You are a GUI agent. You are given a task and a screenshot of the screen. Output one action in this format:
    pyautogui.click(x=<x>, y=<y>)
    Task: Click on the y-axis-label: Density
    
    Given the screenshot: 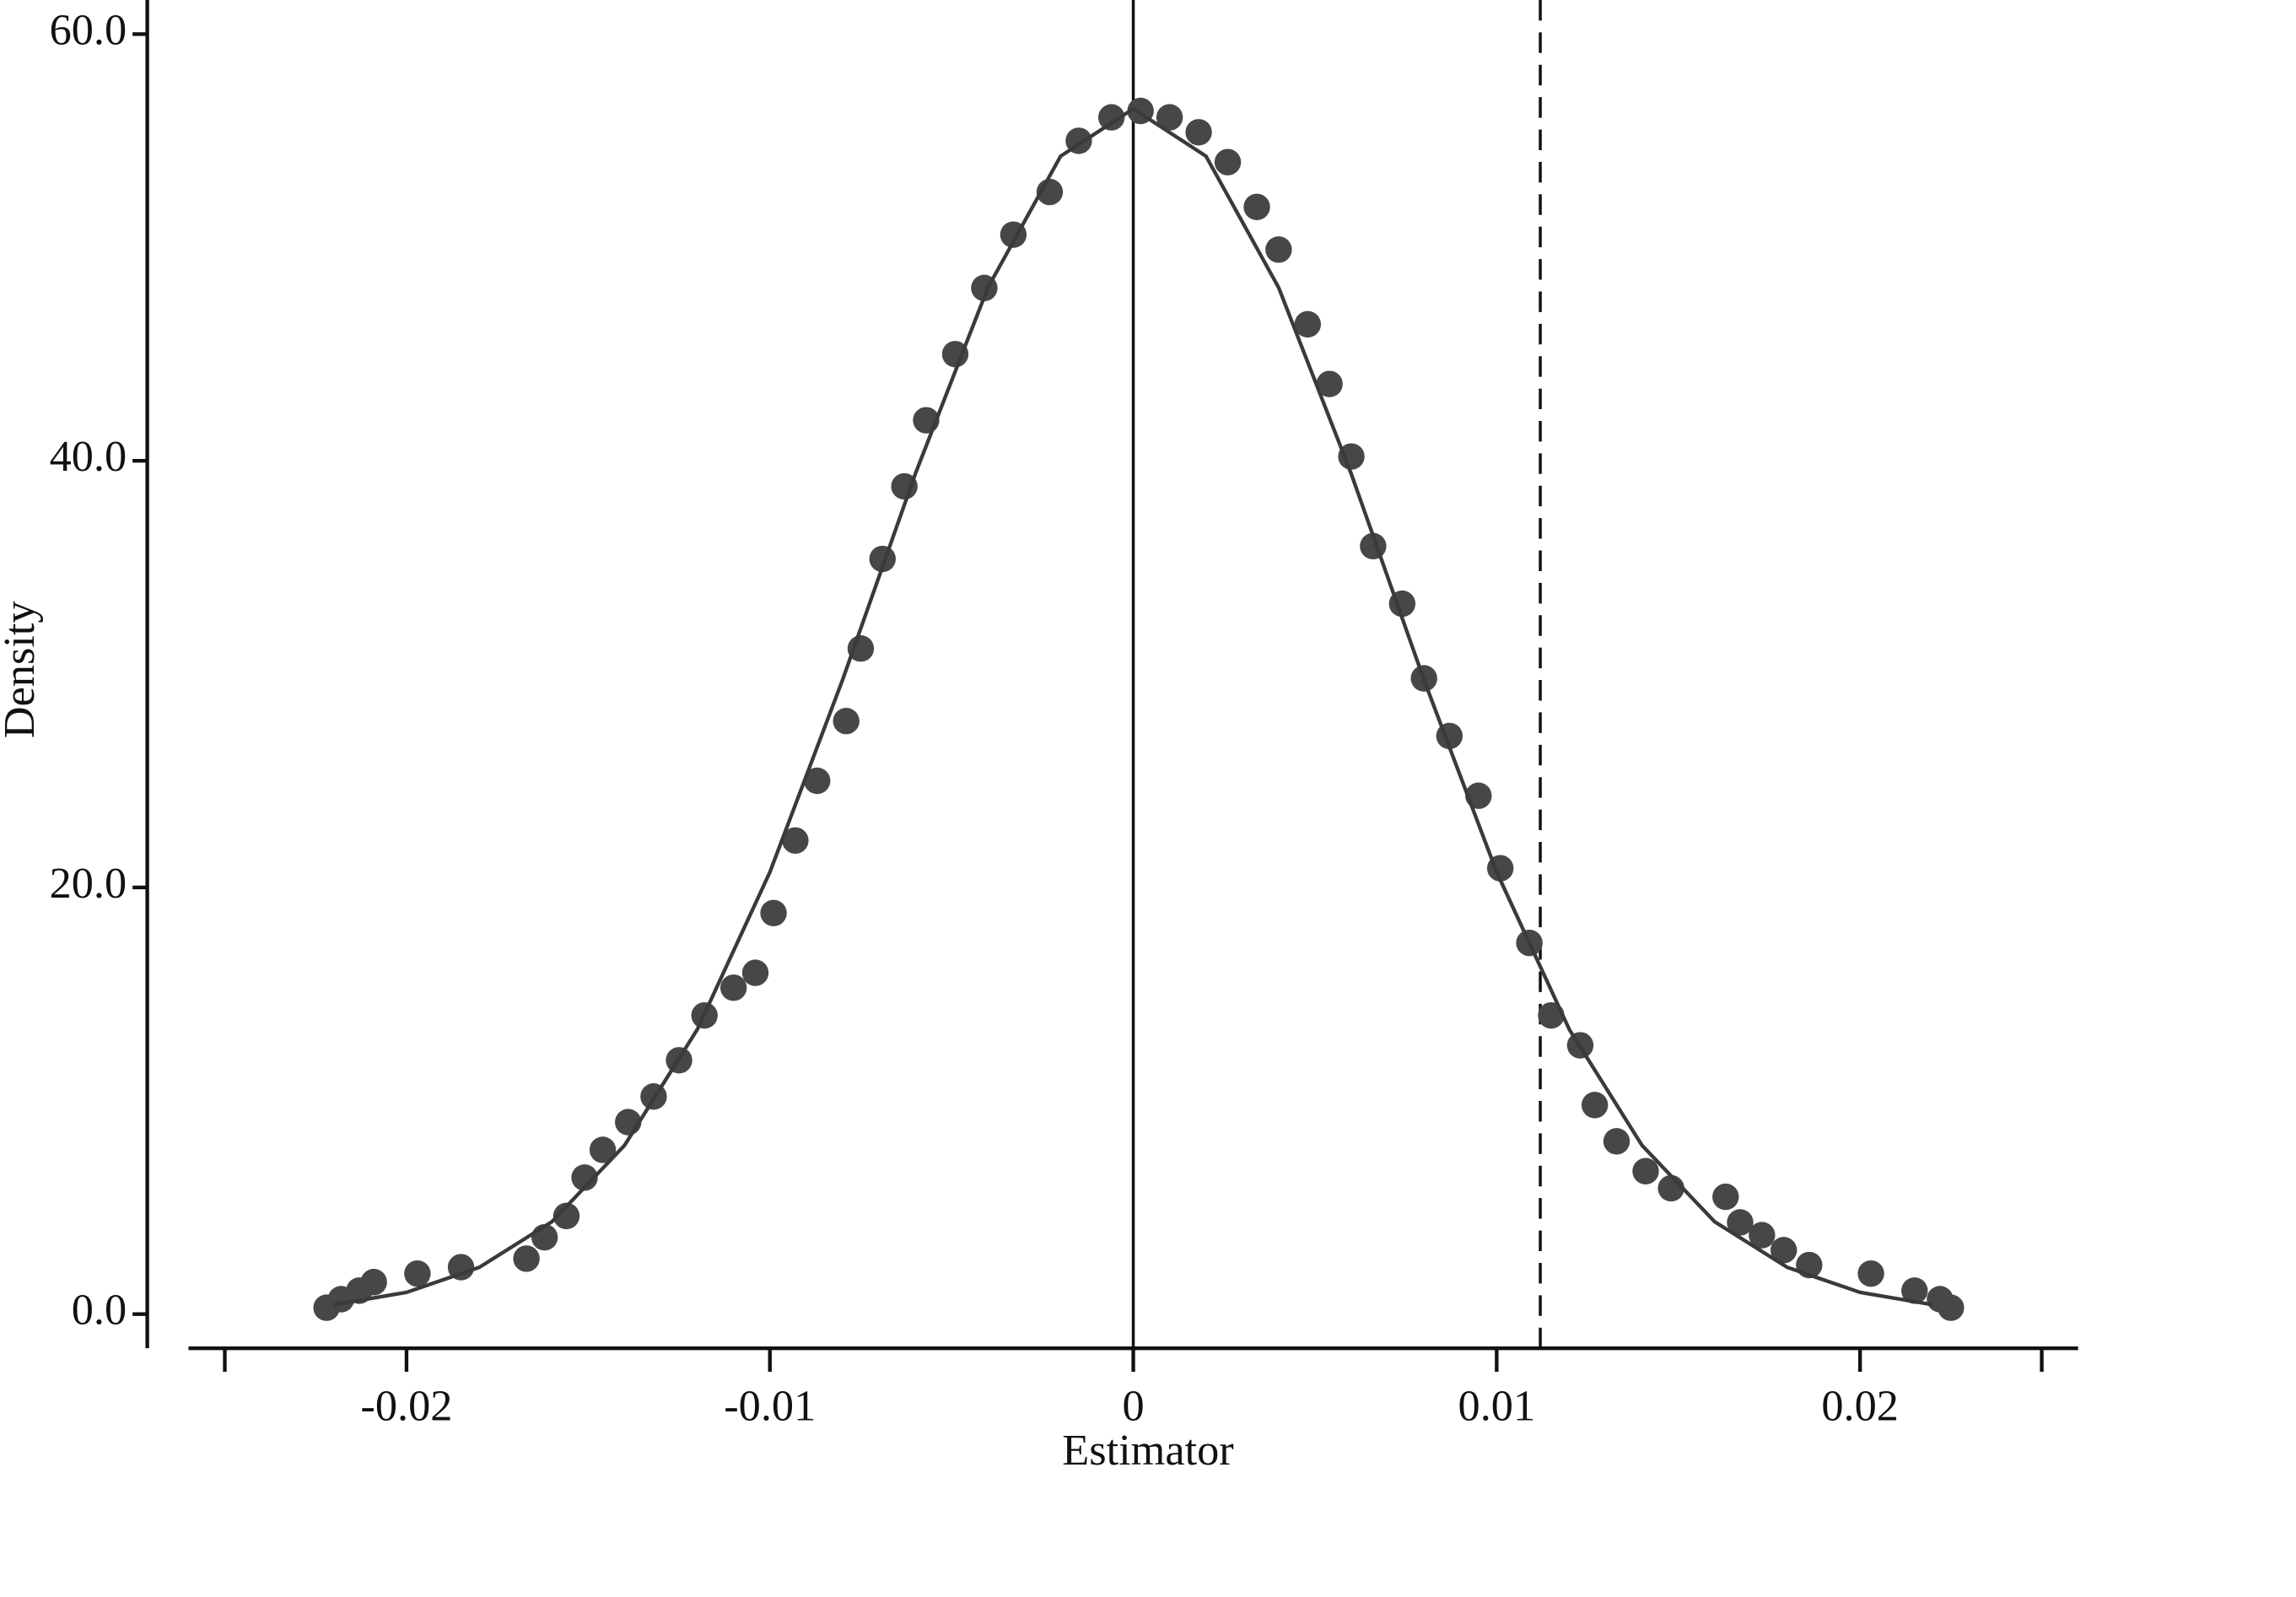 What is the action you would take?
    pyautogui.click(x=22, y=669)
    